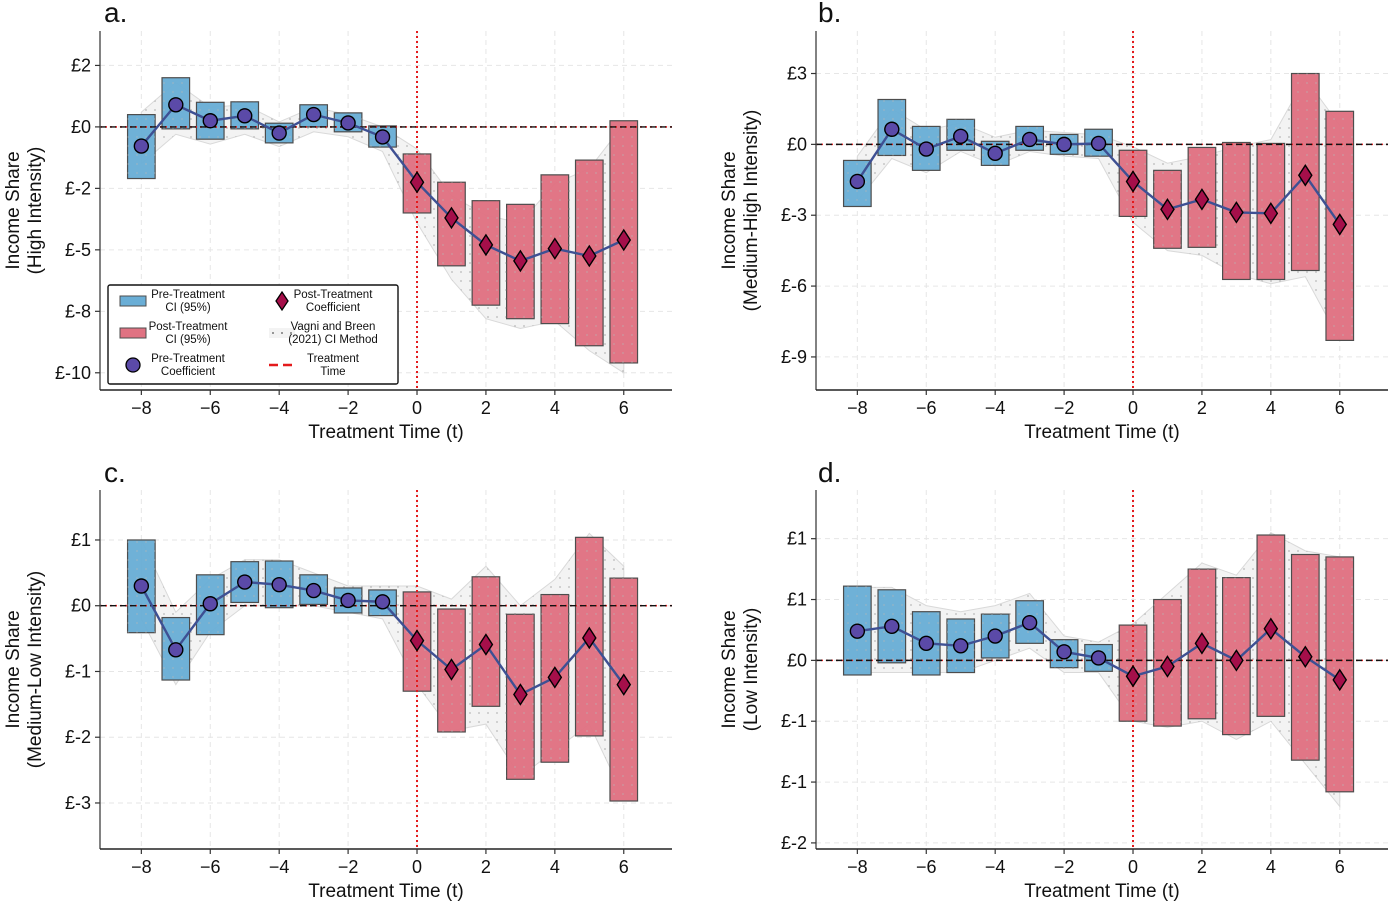 The width and height of the screenshot is (1392, 903). I want to click on legend-label: Treatment Time, so click(333, 365).